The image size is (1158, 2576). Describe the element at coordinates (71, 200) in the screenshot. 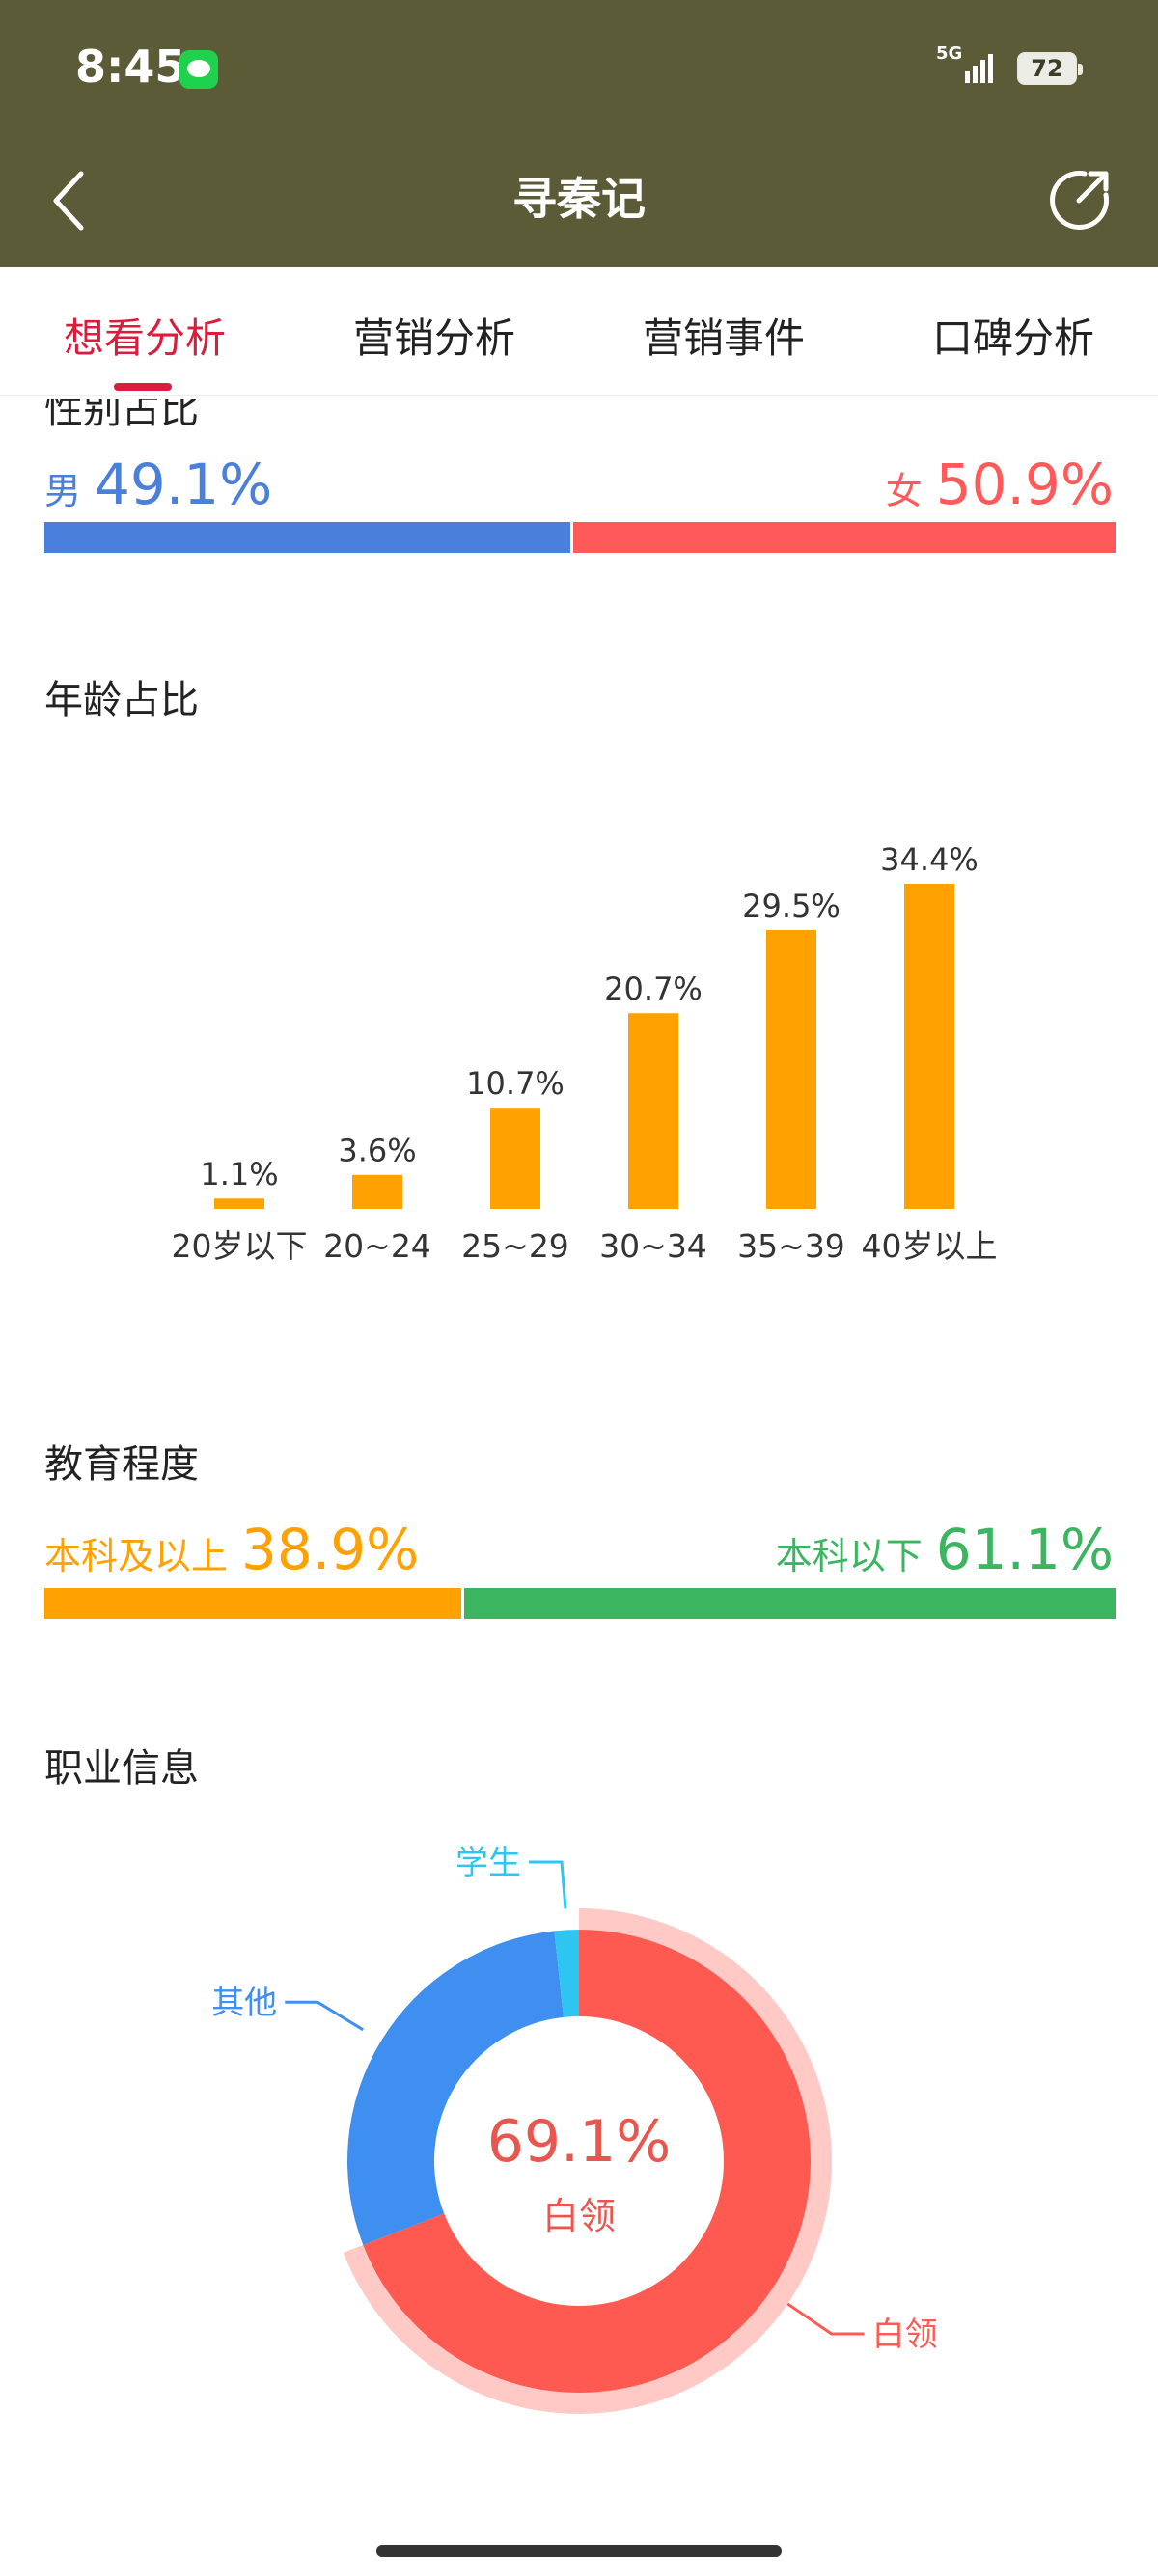

I see `back-arrow-icon` at that location.